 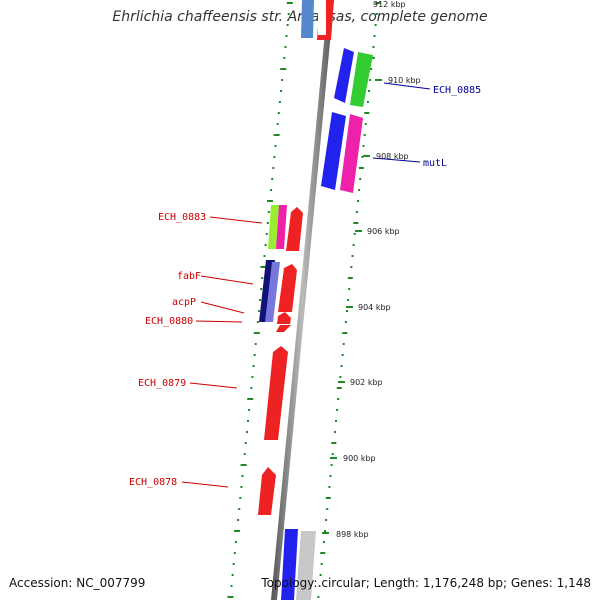 What do you see at coordinates (389, 4) in the screenshot?
I see `kbp-label: 912 kbp` at bounding box center [389, 4].